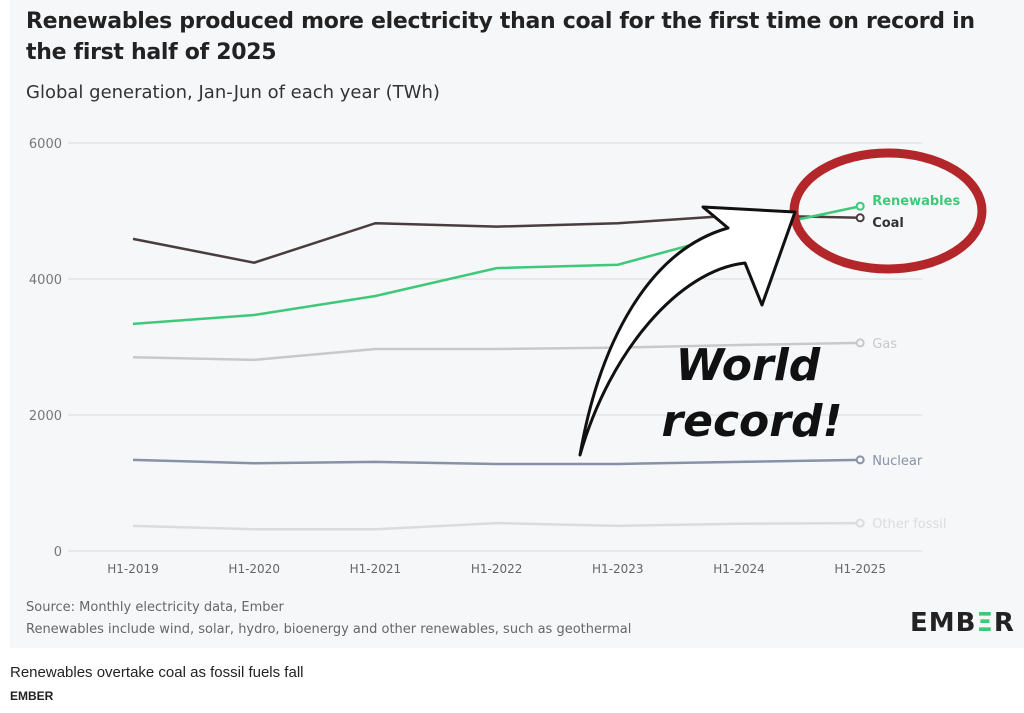  Describe the element at coordinates (155, 607) in the screenshot. I see `source-note: Source: Monthly electricity data, Ember` at that location.